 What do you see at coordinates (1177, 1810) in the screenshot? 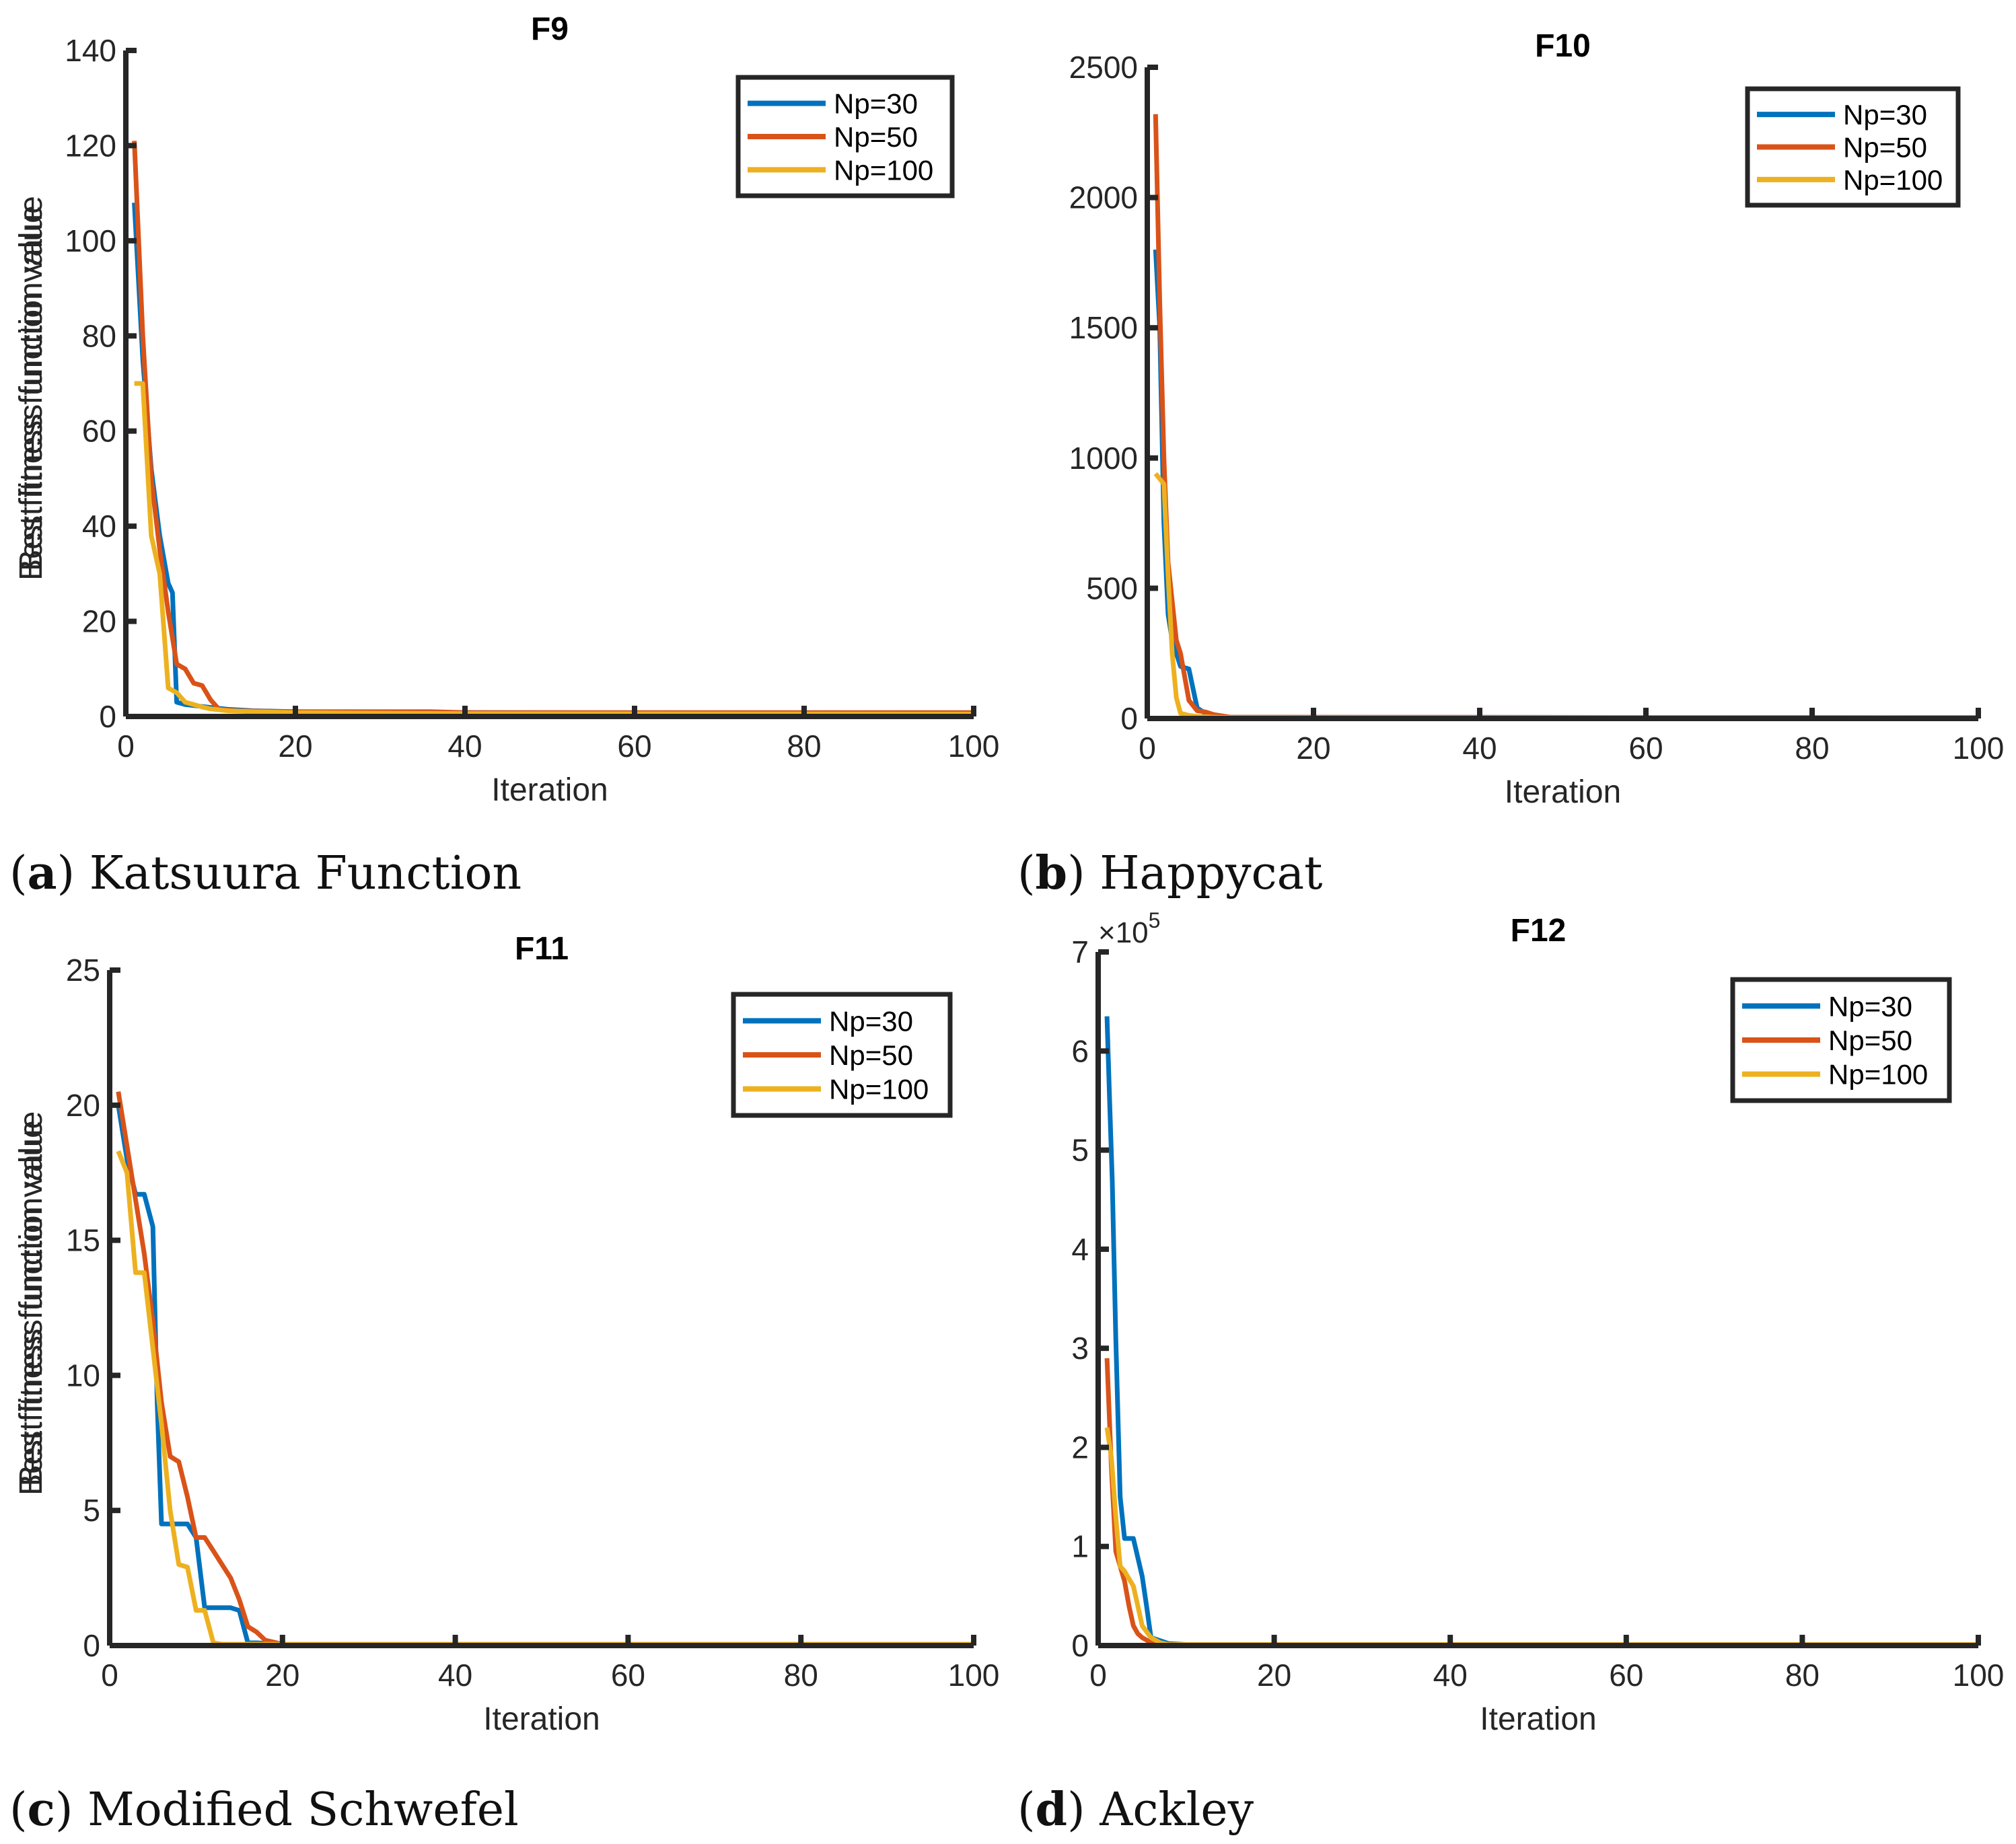
I see `caption-text: Ackley` at bounding box center [1177, 1810].